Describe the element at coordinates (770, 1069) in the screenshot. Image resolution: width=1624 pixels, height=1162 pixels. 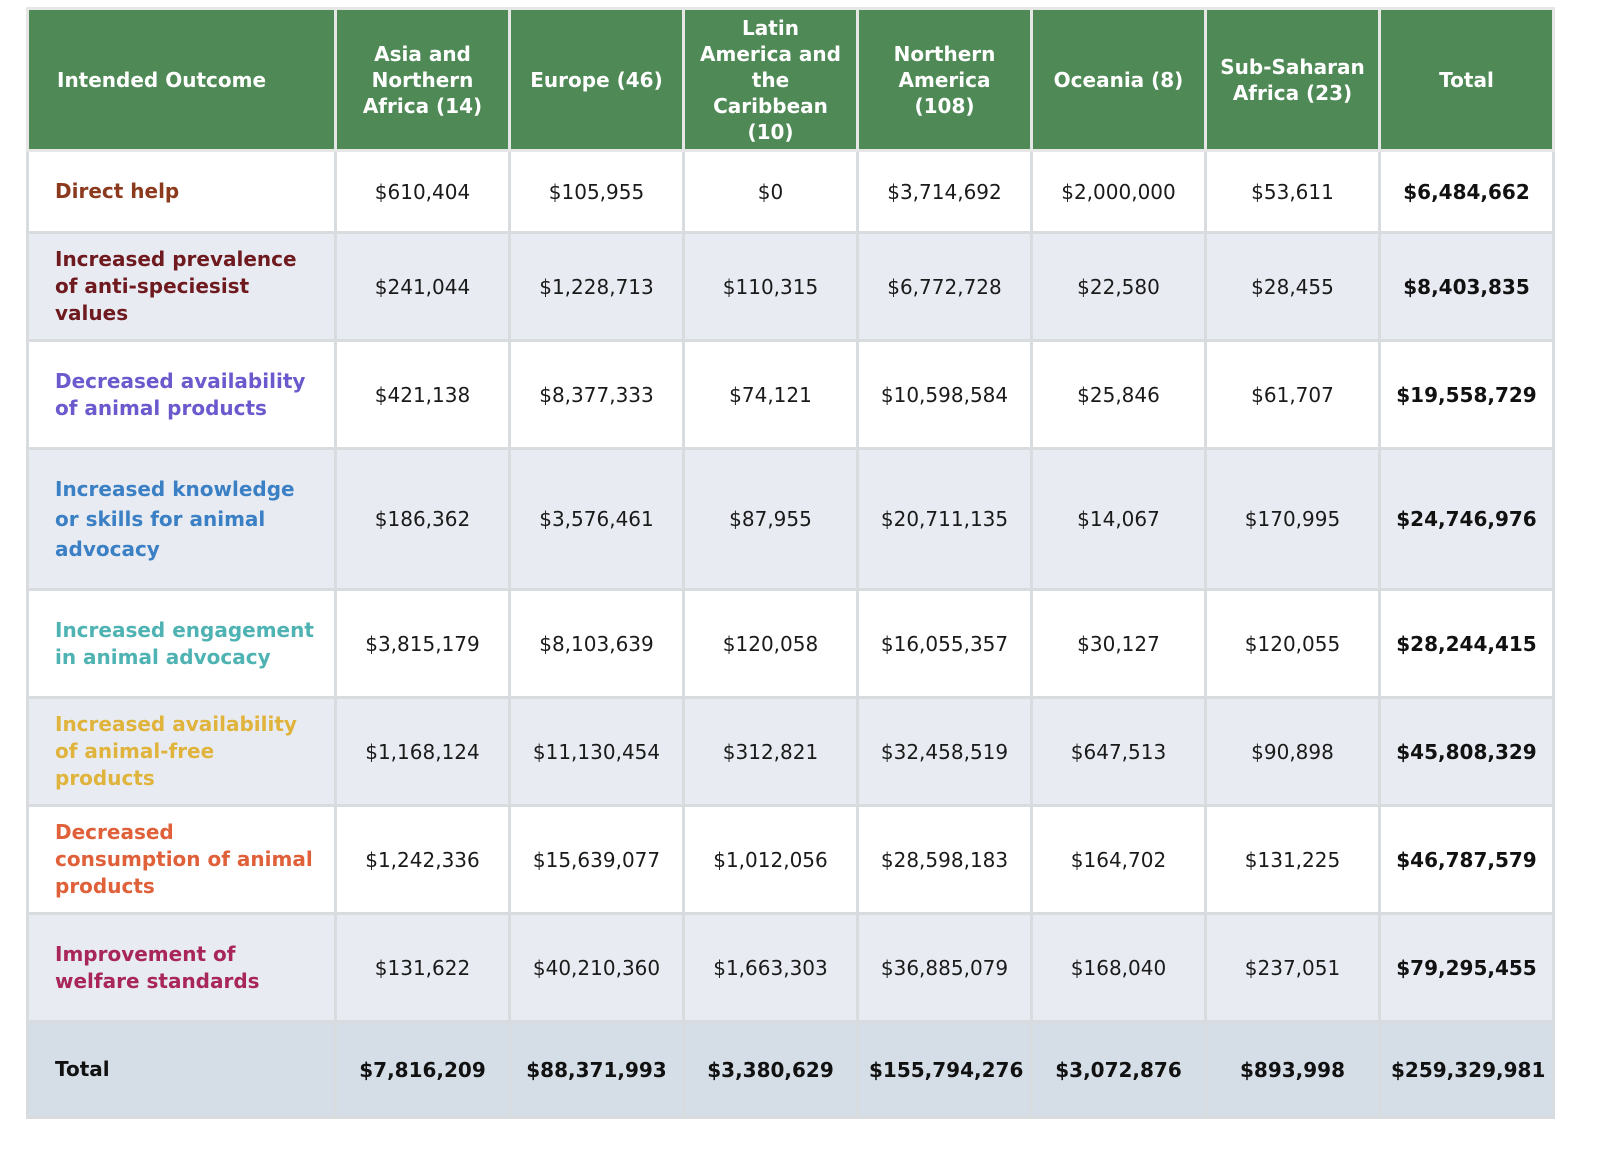
I see `total-latam: $3,380,629` at that location.